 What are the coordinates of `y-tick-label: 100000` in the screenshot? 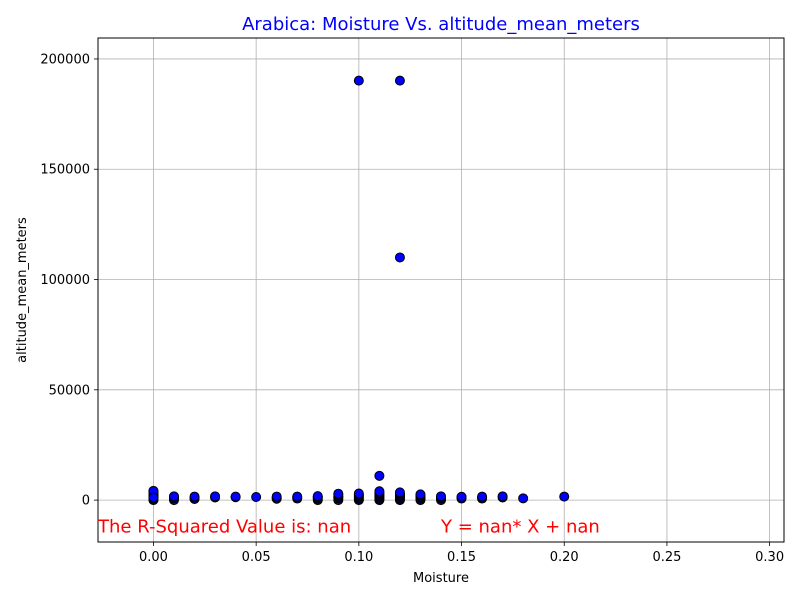 It's located at (65, 280).